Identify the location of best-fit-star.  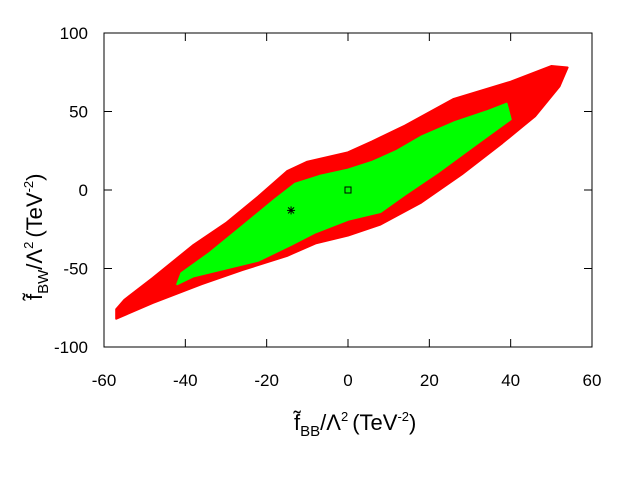
(291, 210).